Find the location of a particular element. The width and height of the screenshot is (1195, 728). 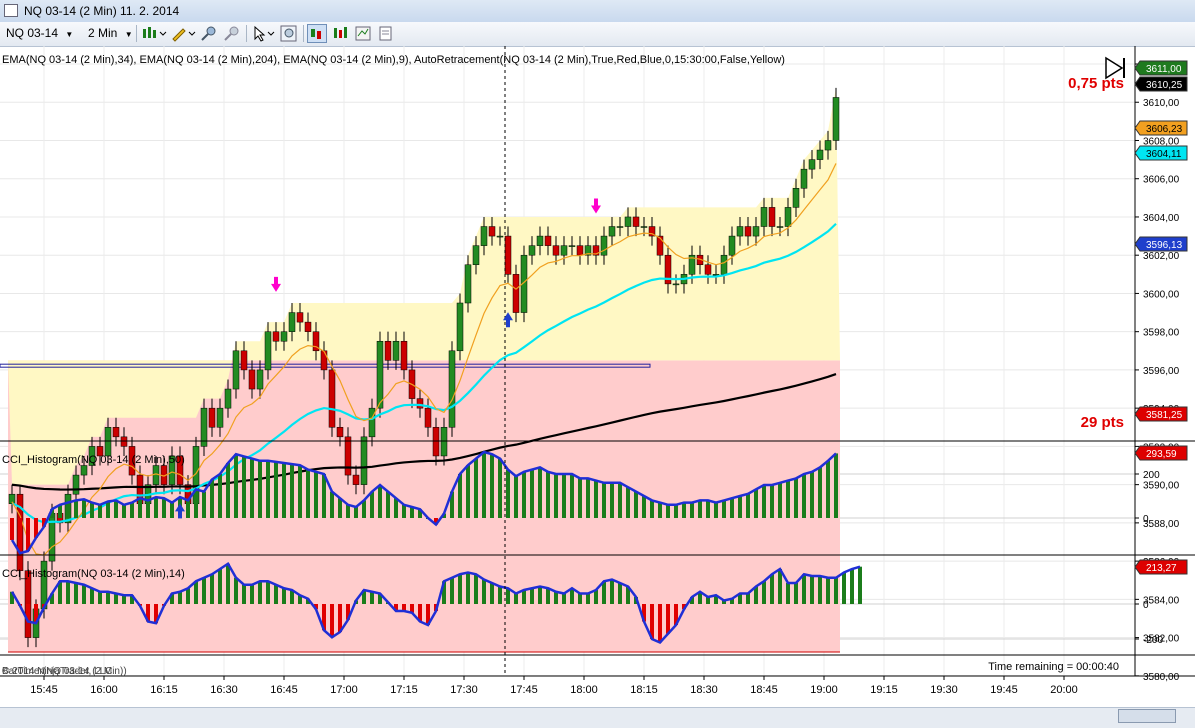

cursor-button is located at coordinates (263, 33).